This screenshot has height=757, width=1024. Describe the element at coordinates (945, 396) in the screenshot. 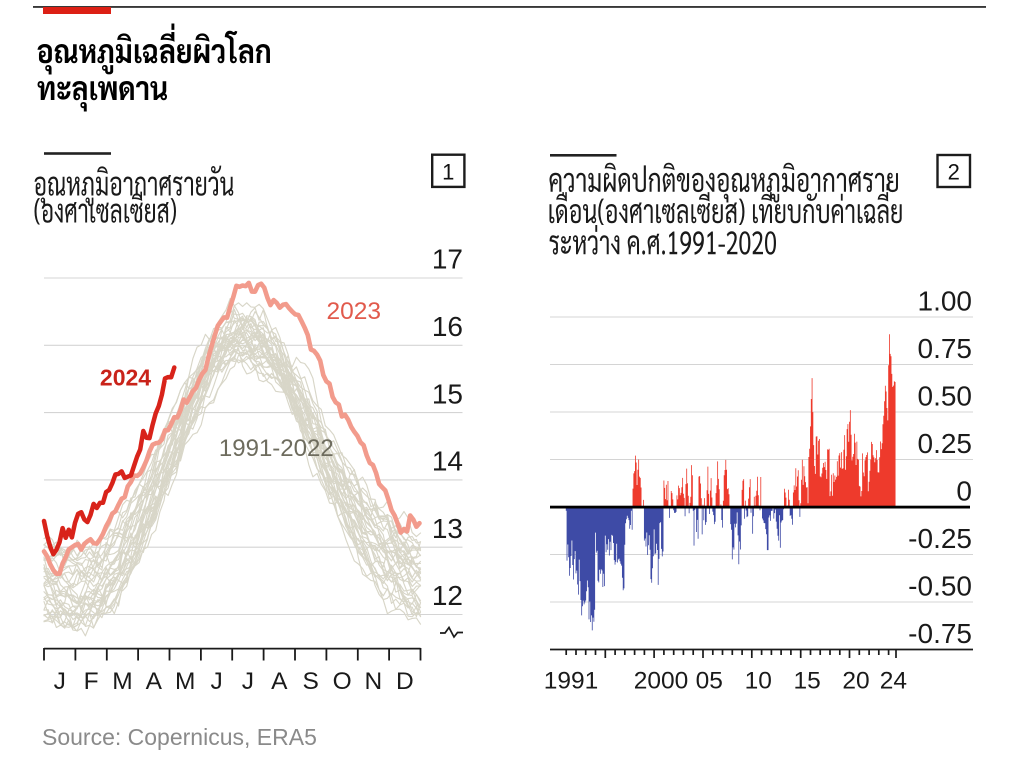

I see `svg-text: 0.50` at that location.